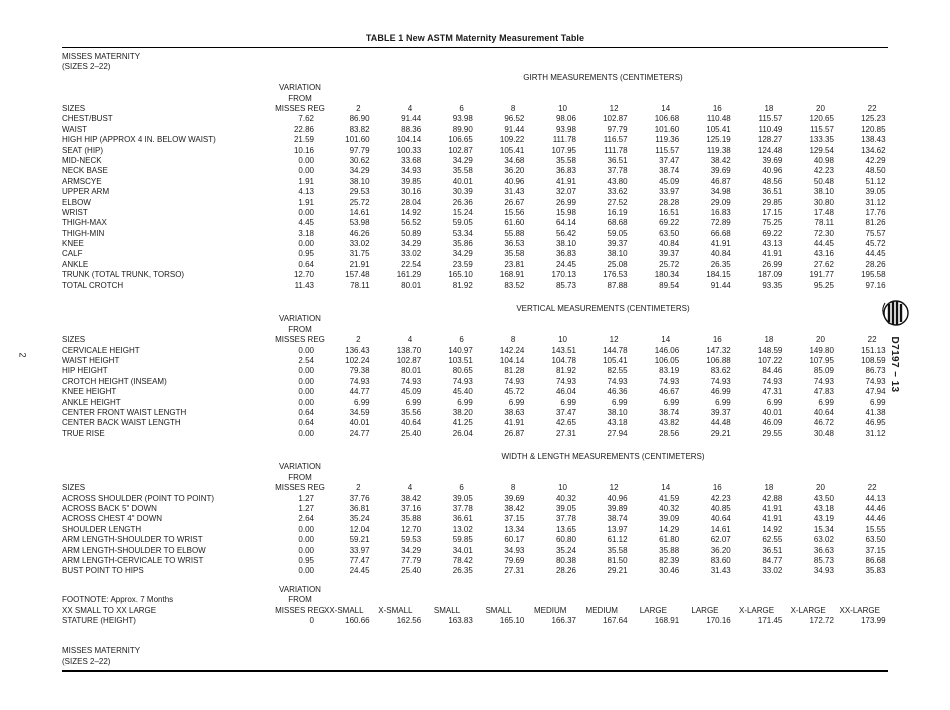 This screenshot has height=710, width=950. I want to click on size-column-header: 16, so click(717, 340).